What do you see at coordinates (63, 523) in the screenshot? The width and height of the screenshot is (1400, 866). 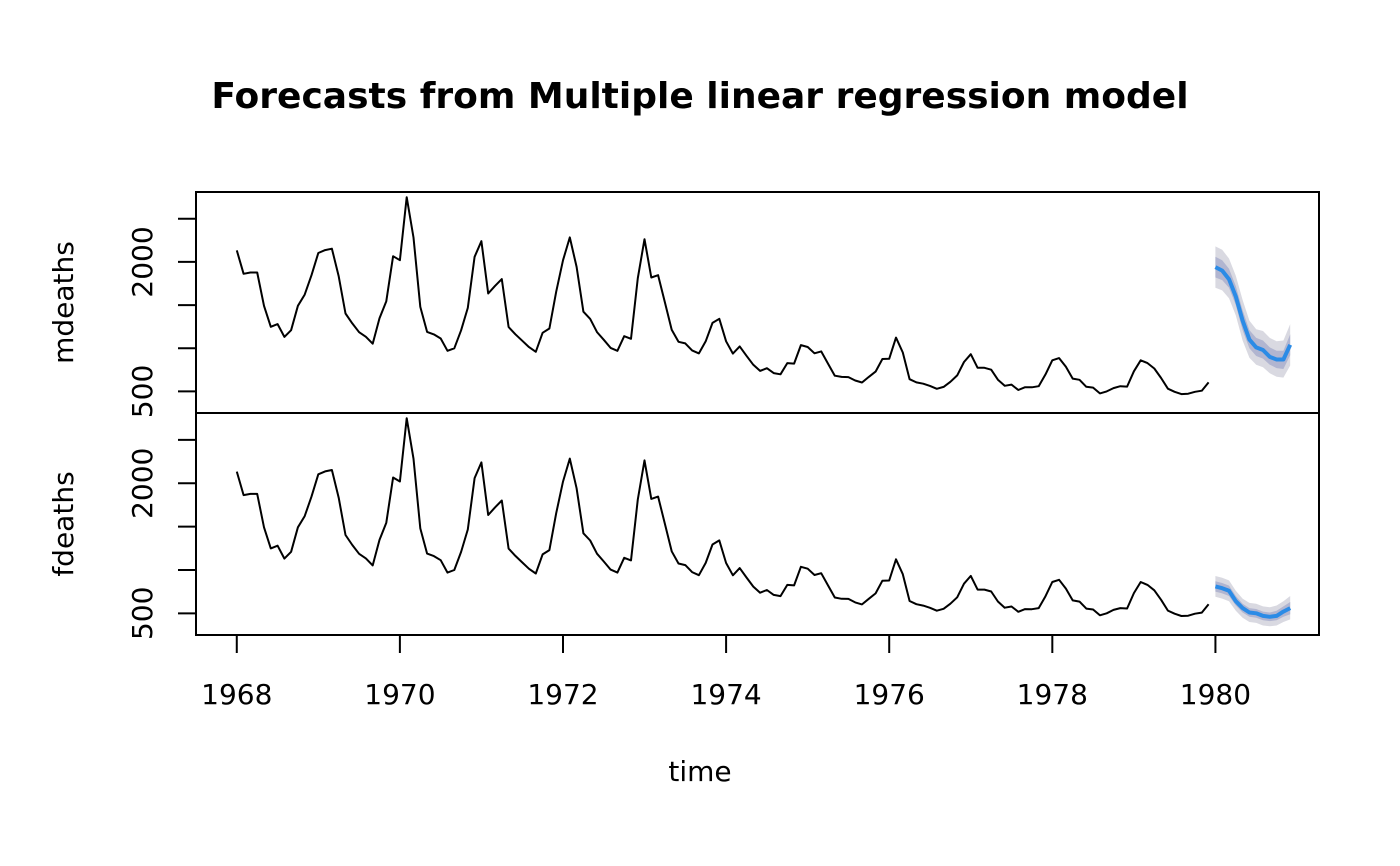 I see `y-axis-label: fdeaths` at bounding box center [63, 523].